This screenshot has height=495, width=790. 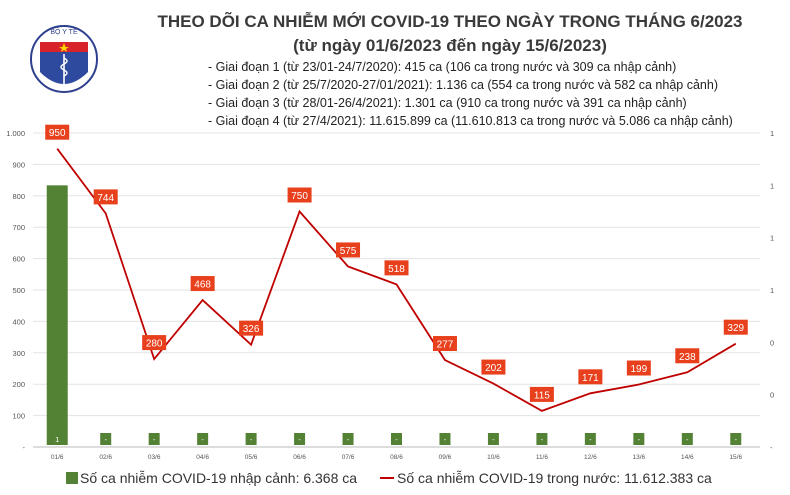 What do you see at coordinates (387, 478) in the screenshot?
I see `legend-swatch-line` at bounding box center [387, 478].